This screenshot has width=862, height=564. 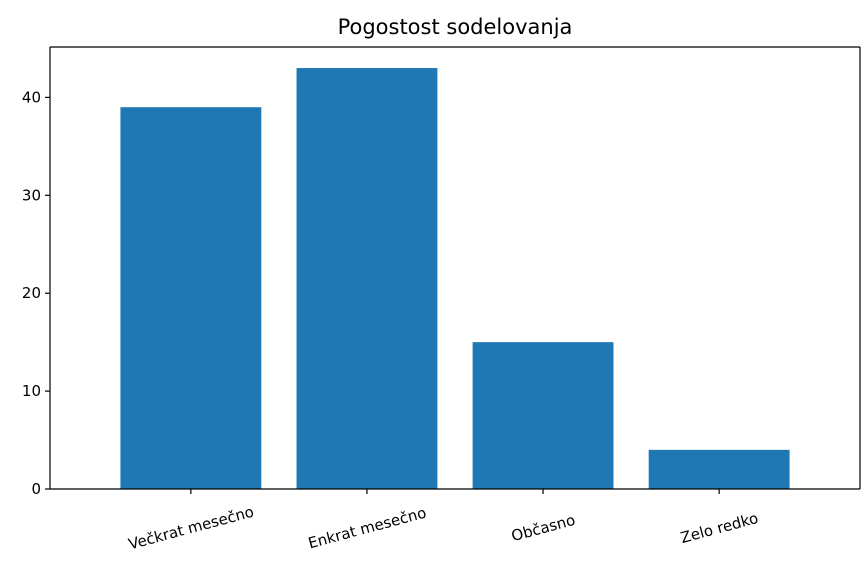 I want to click on x-tick-label-1: Enkrat mesečno, so click(x=367, y=528).